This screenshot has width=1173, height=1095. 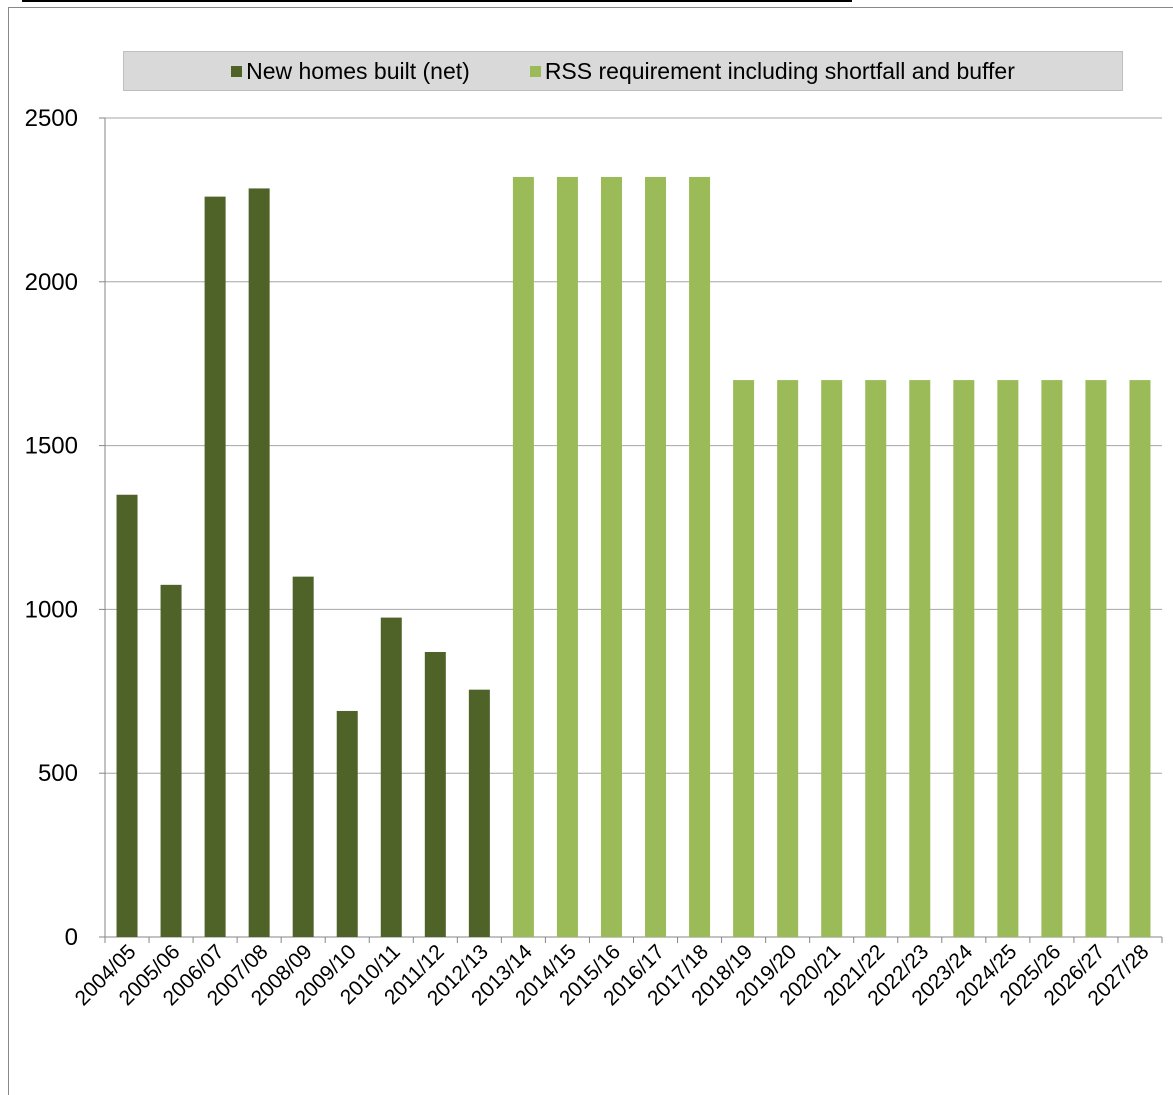 I want to click on legend-swatch-built, so click(x=237, y=71).